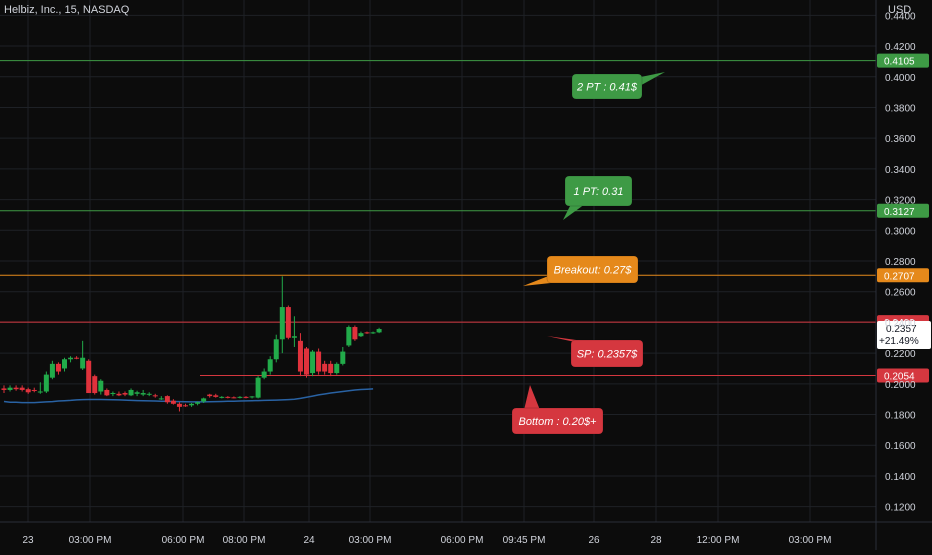 The height and width of the screenshot is (555, 932). I want to click on x-tick-label: 08:00 PM, so click(244, 540).